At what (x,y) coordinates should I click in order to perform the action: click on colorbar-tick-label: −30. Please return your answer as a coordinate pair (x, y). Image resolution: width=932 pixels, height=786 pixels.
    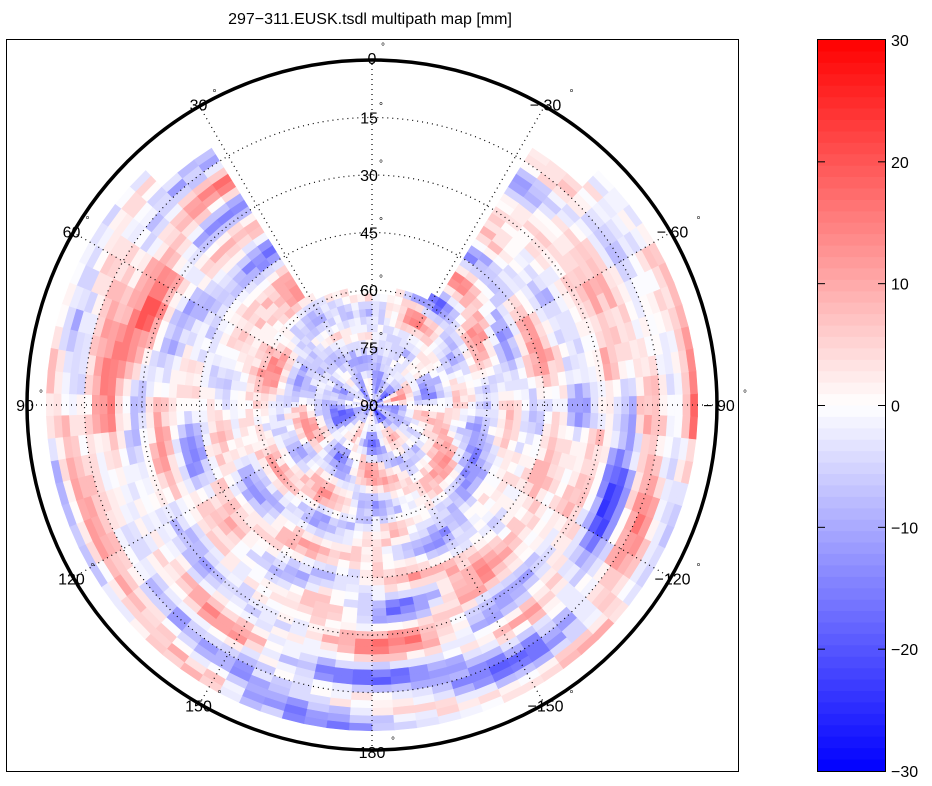
    Looking at the image, I should click on (904, 772).